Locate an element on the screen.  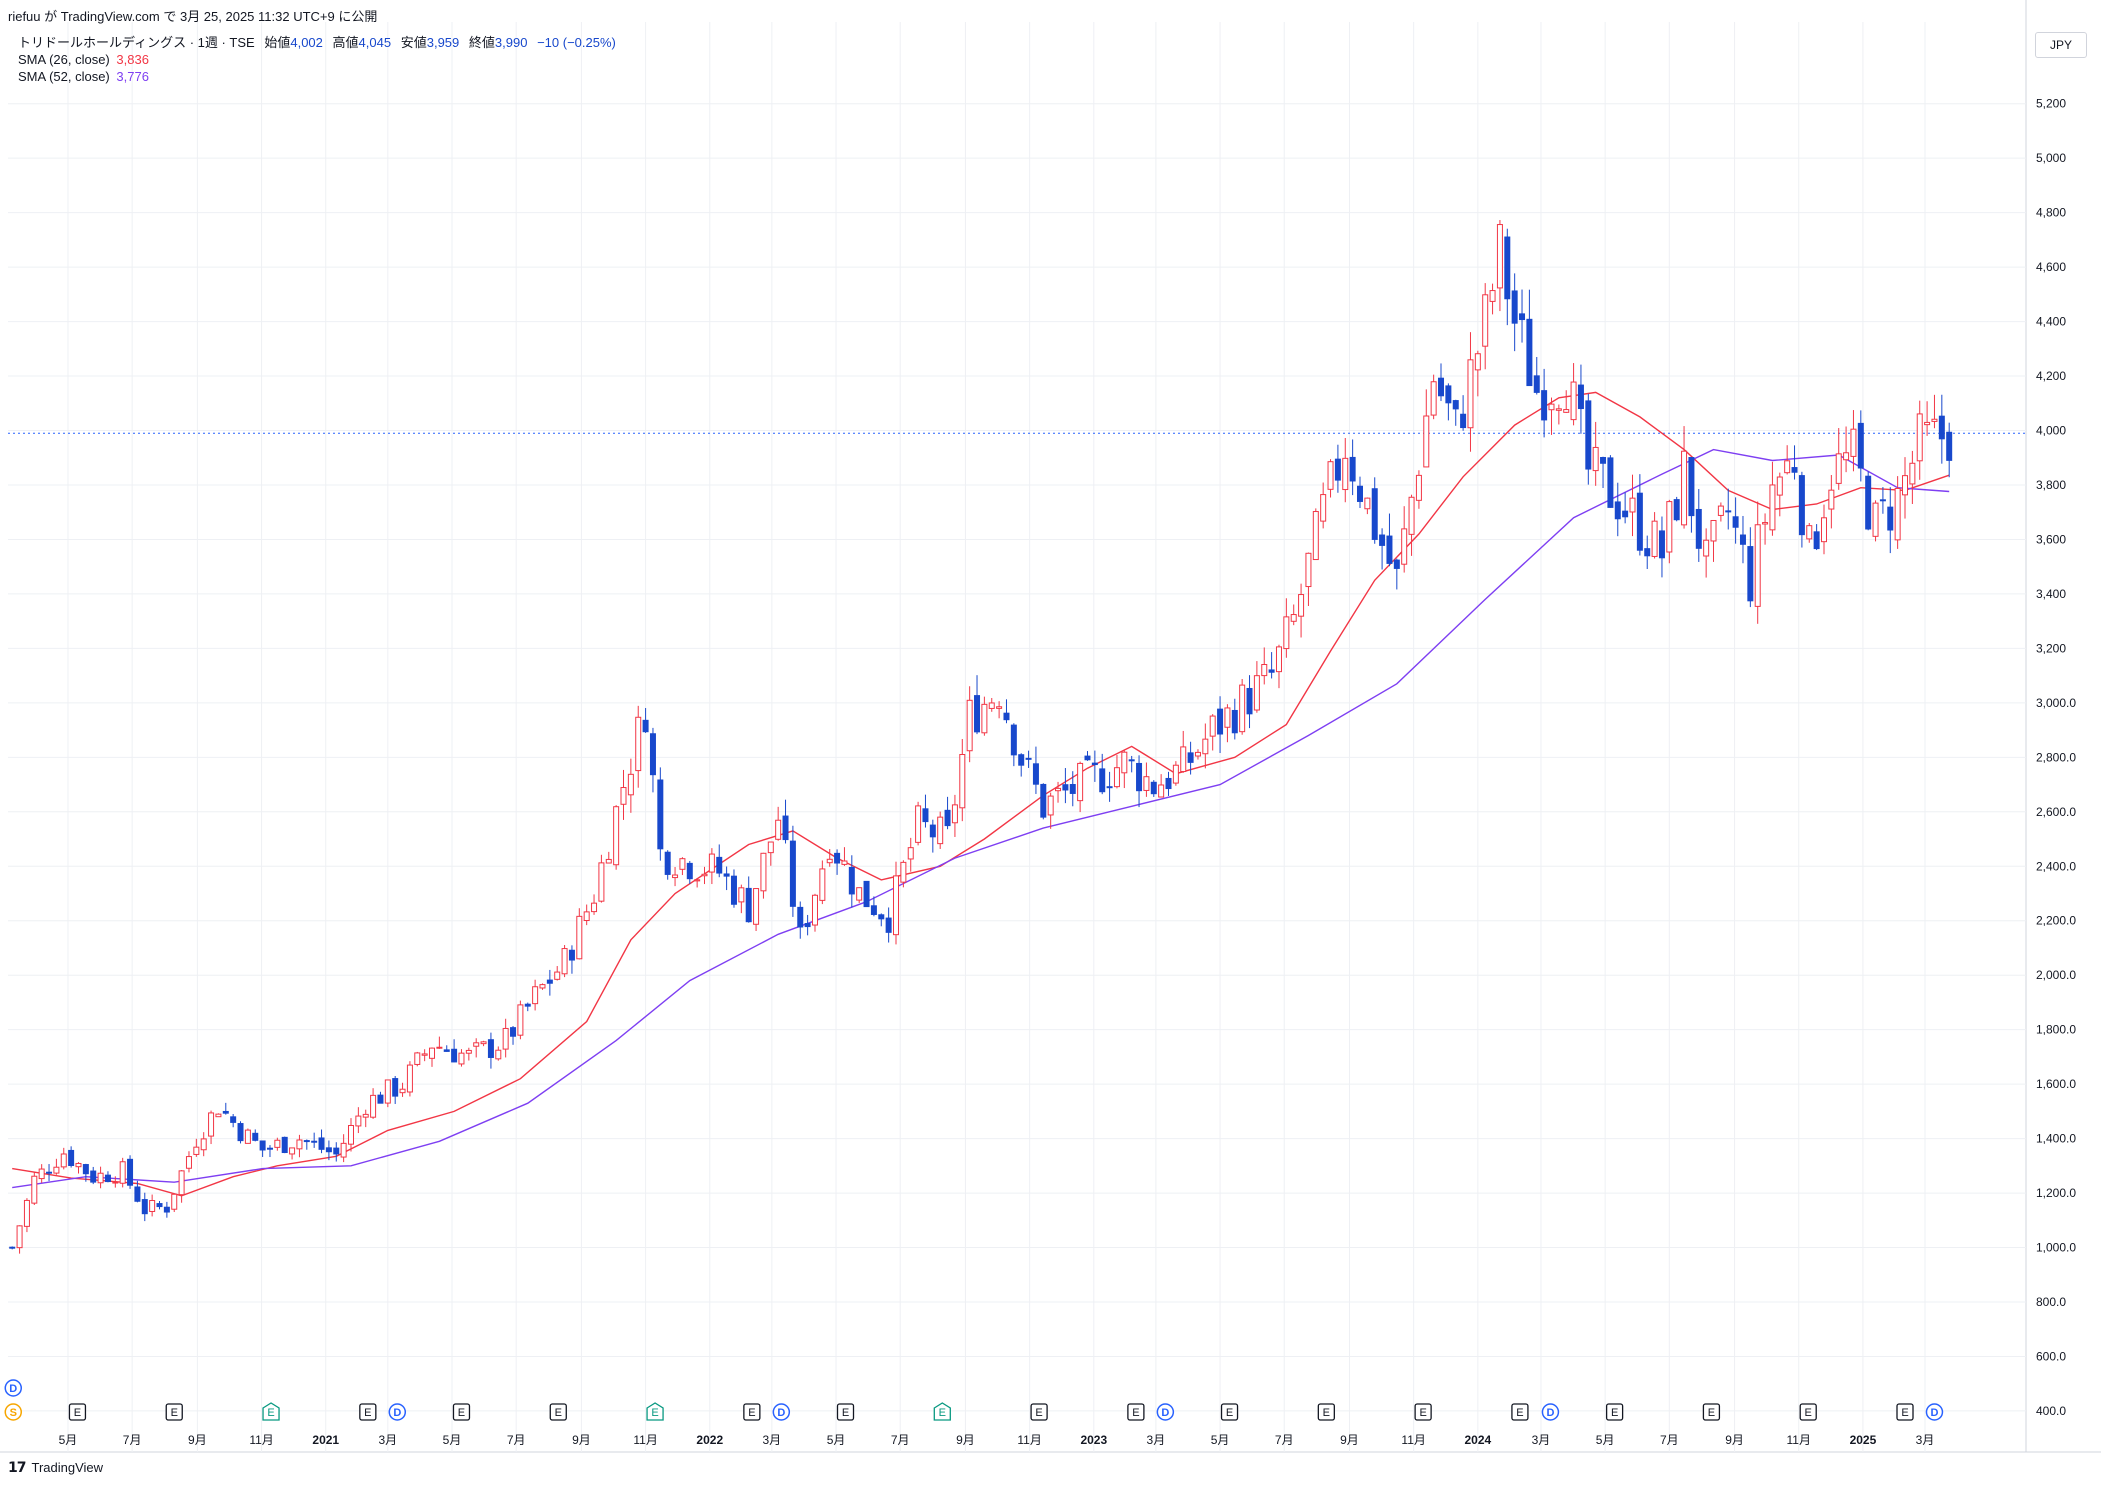
price-tick-label: 5,200 is located at coordinates (2051, 104).